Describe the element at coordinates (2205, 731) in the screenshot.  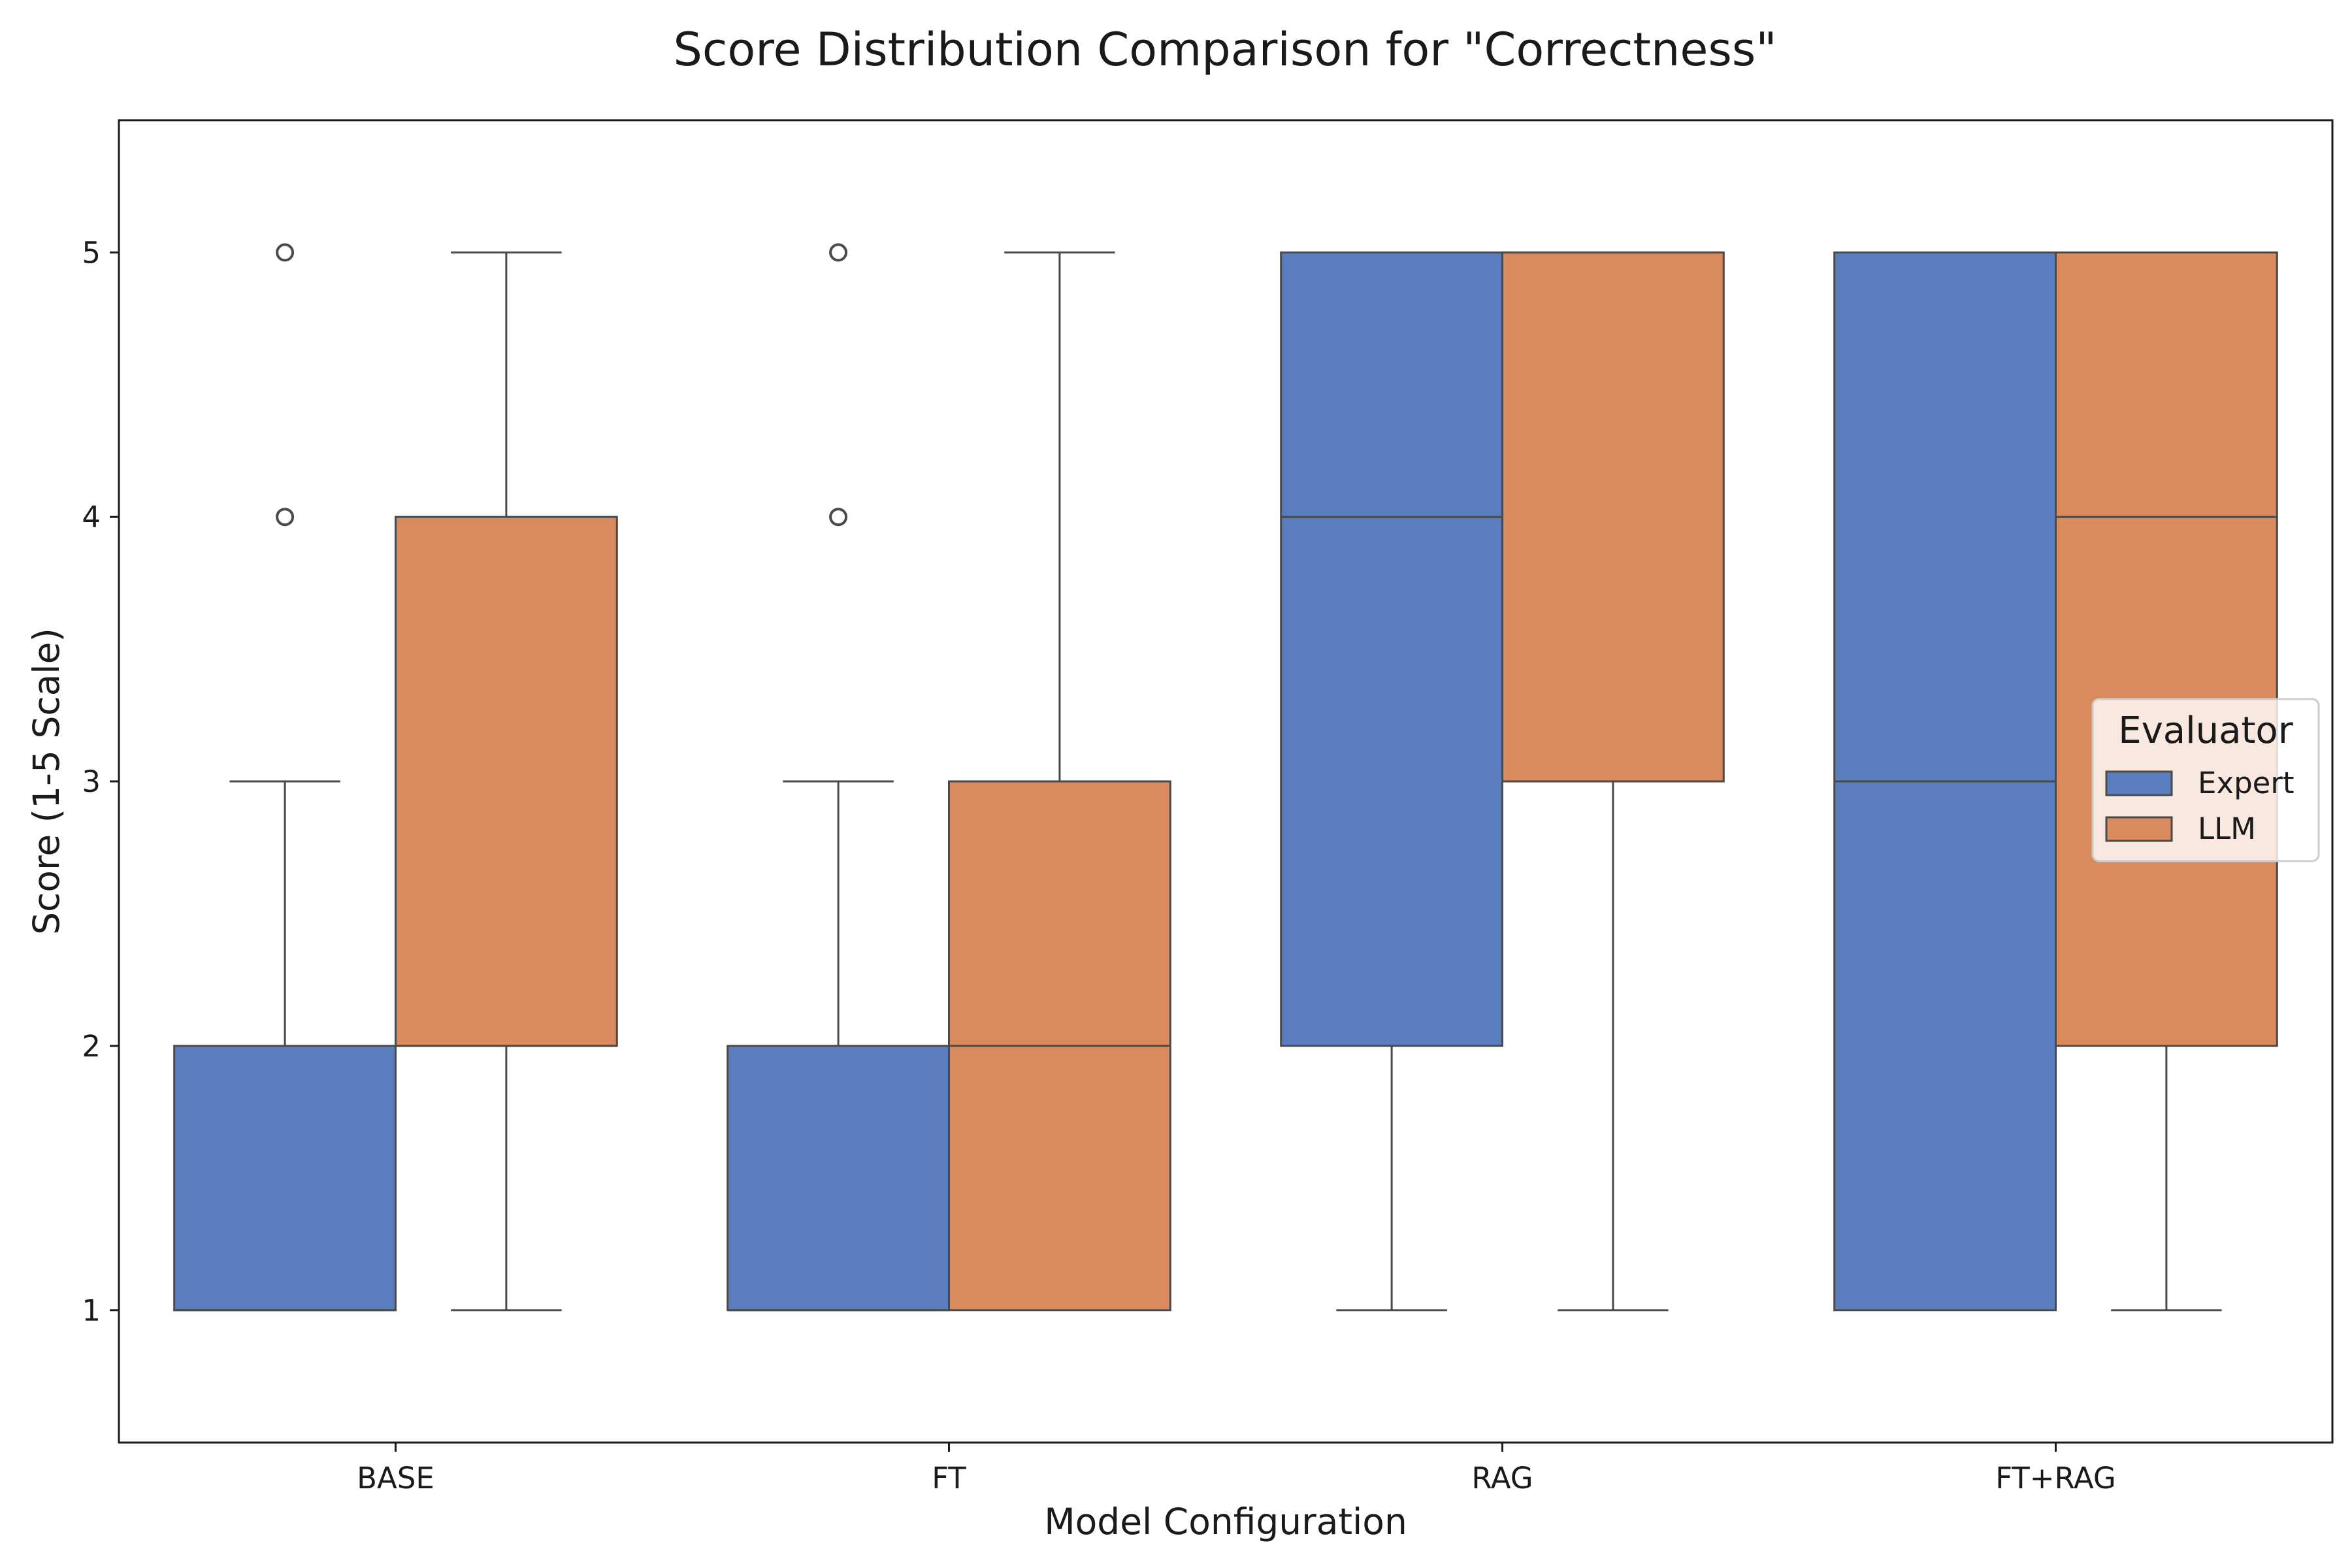
I see `legend-title: Evaluator` at that location.